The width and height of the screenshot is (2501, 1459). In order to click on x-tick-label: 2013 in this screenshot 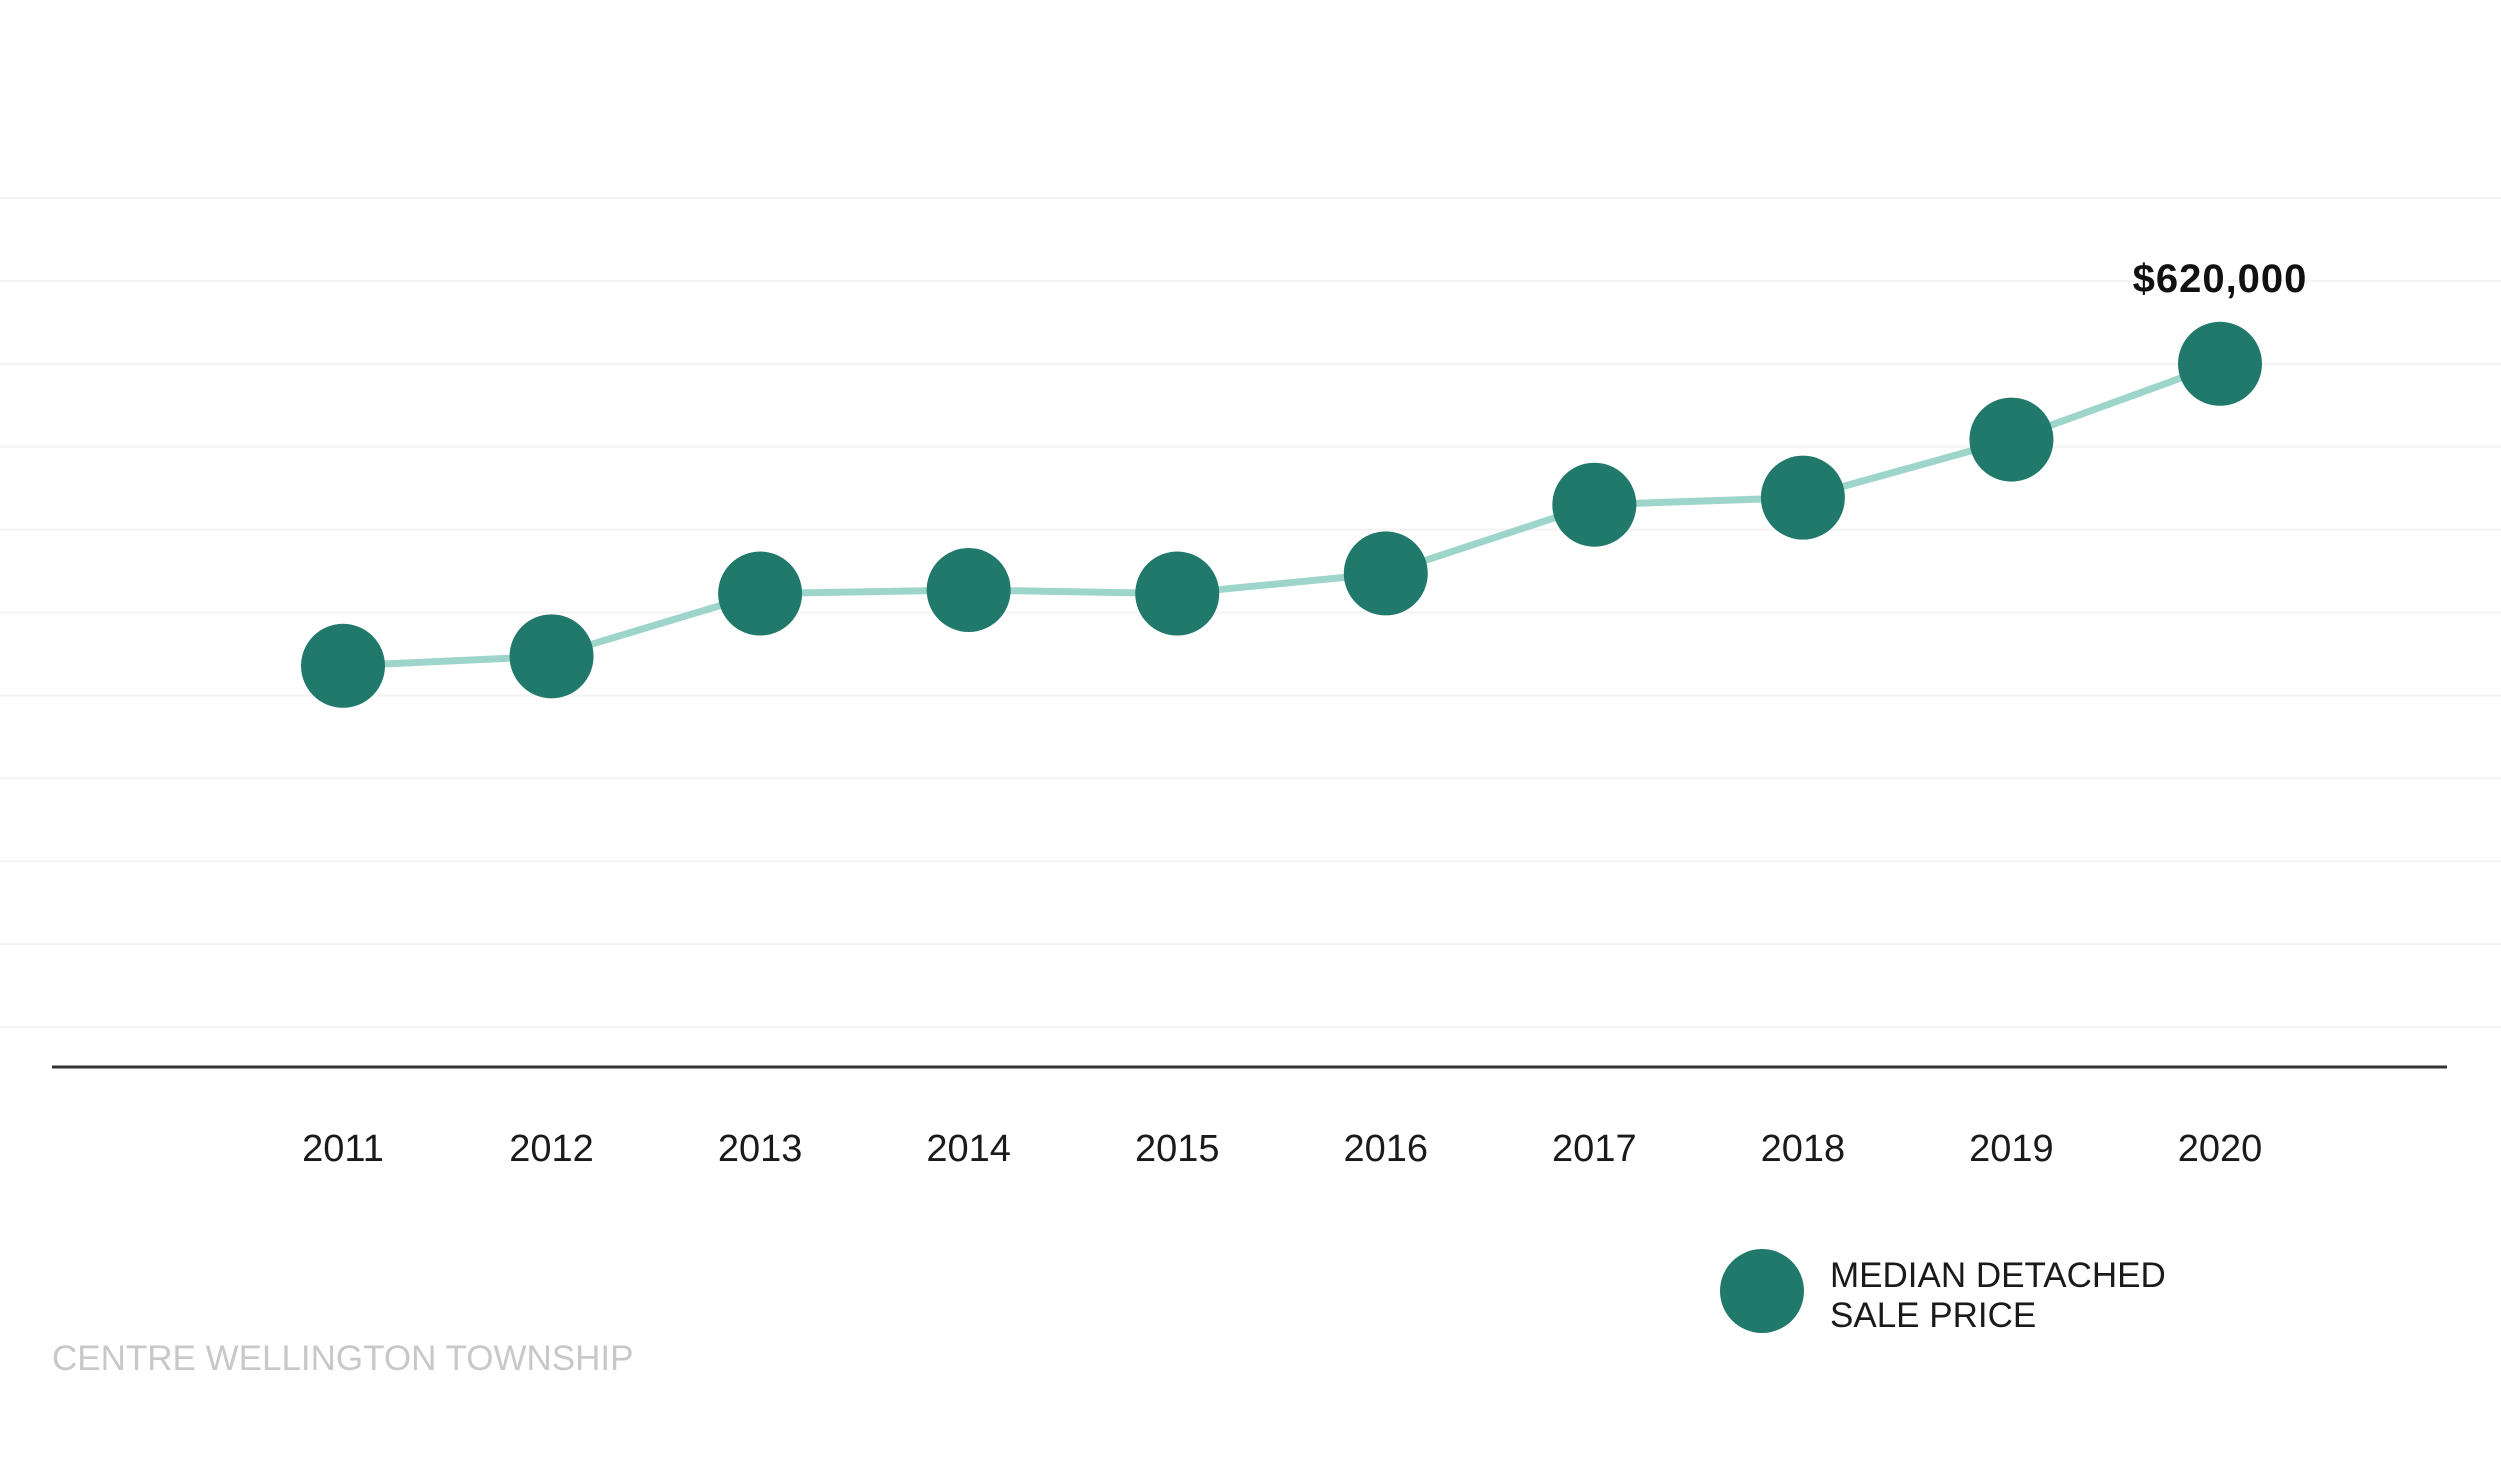, I will do `click(760, 1149)`.